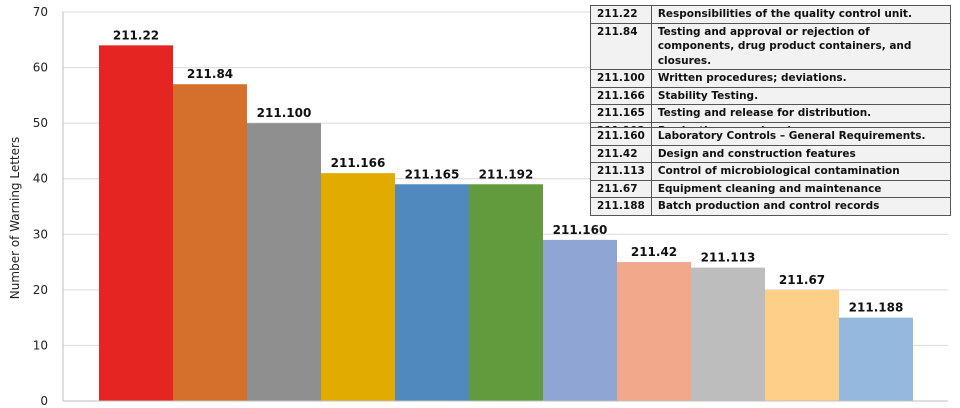 The image size is (960, 408). What do you see at coordinates (432, 174) in the screenshot?
I see `bar-data-label: 211.165` at bounding box center [432, 174].